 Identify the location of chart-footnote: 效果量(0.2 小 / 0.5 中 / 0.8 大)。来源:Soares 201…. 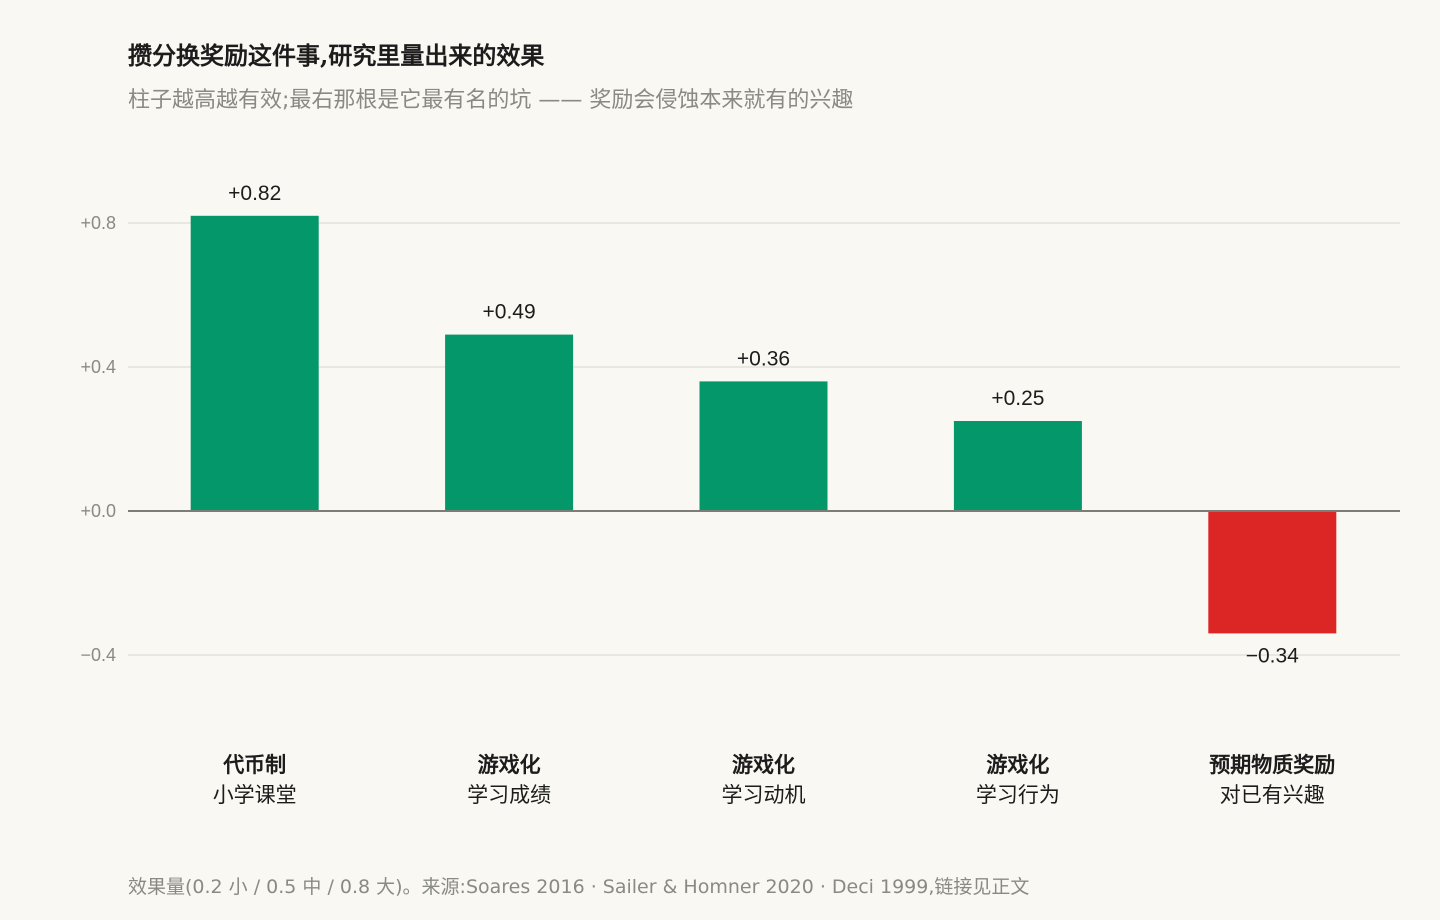
(579, 887).